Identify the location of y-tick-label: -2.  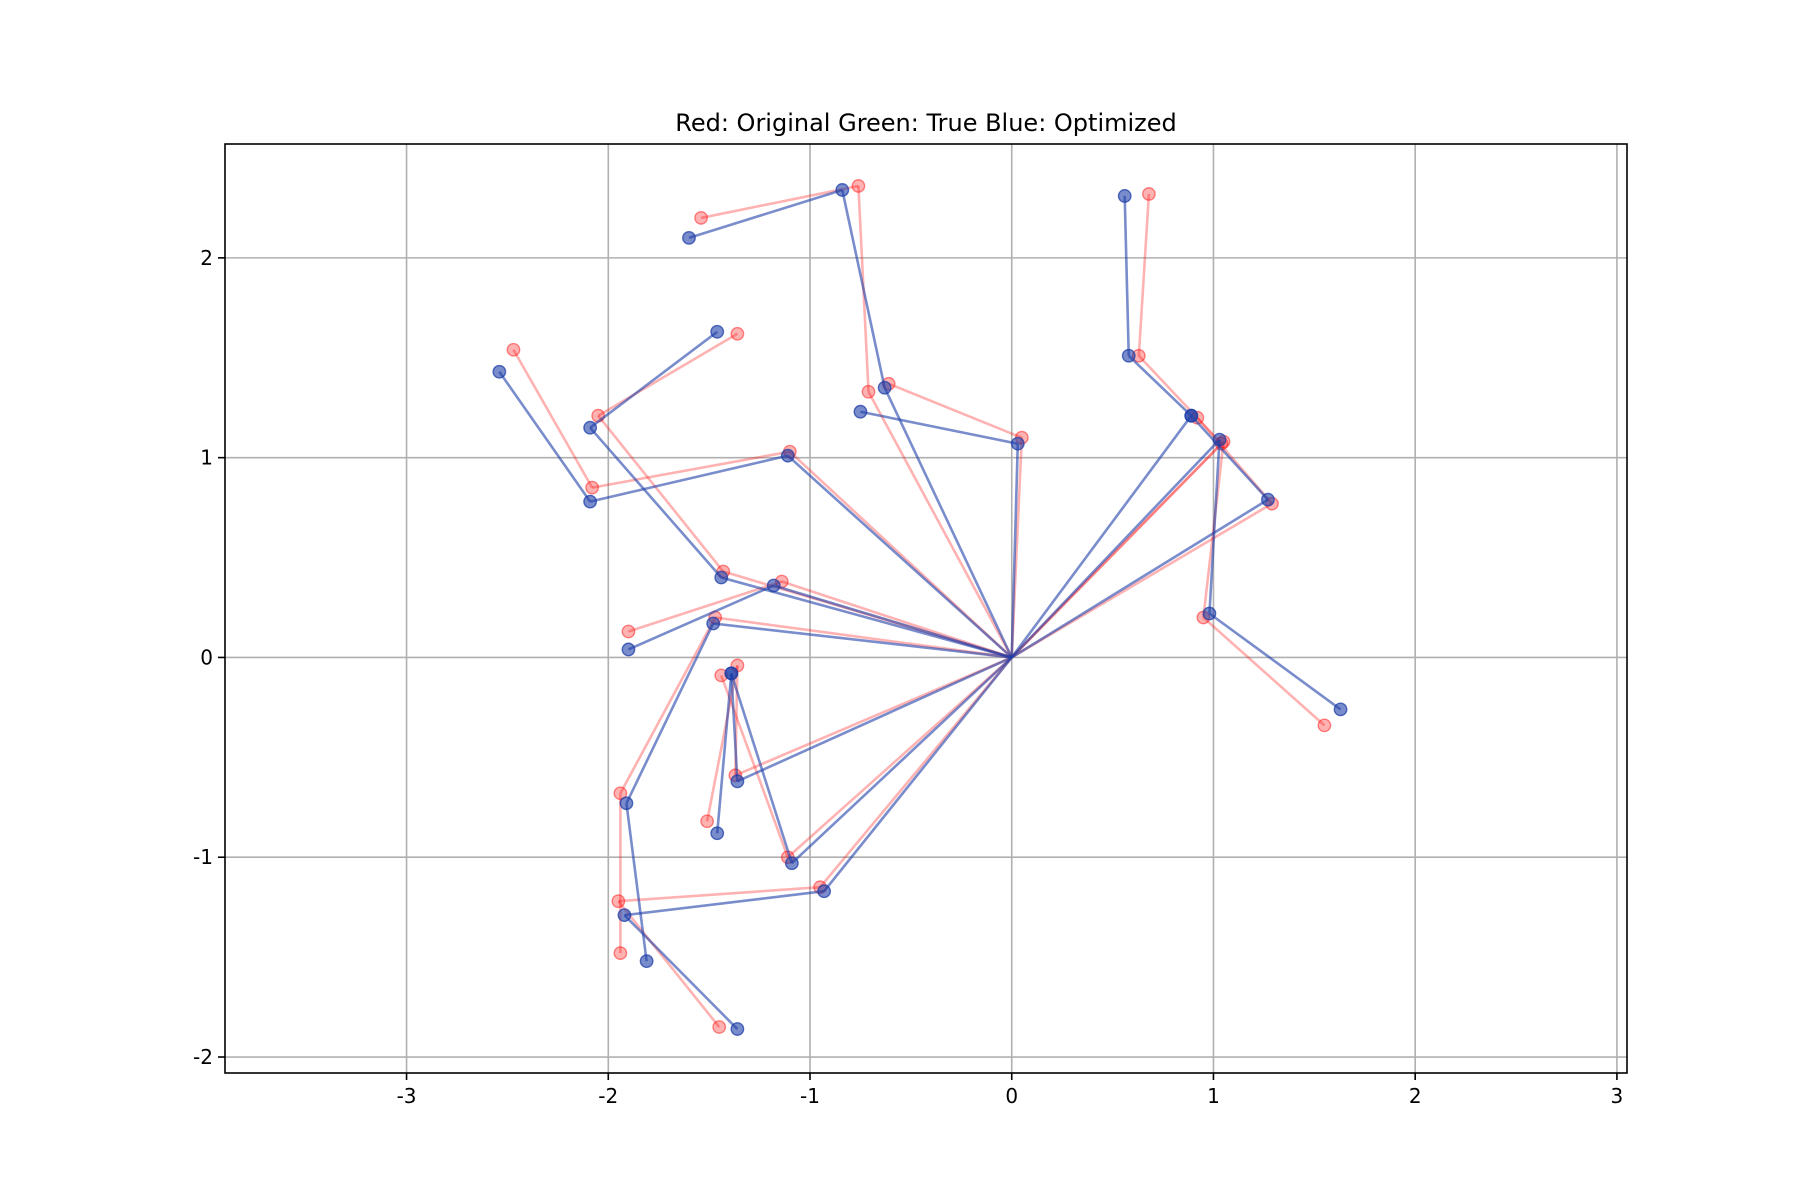
(203, 1057).